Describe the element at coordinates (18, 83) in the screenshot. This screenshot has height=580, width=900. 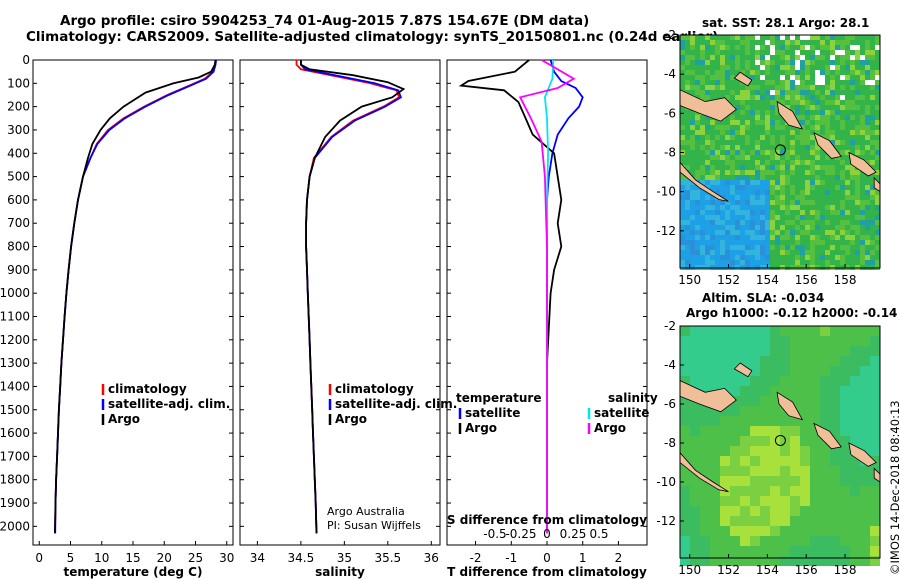
I see `y-tick-label: 100` at that location.